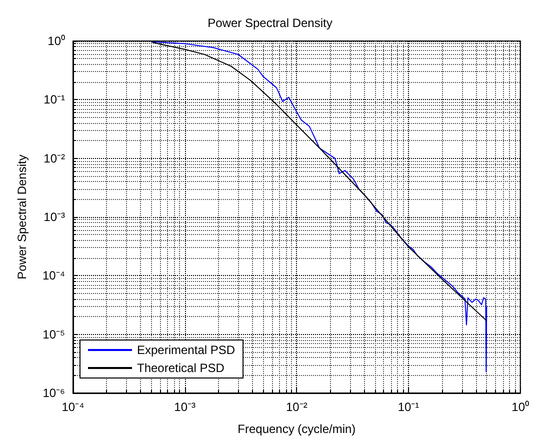  What do you see at coordinates (521, 407) in the screenshot?
I see `x-tick-label: 10⁰` at bounding box center [521, 407].